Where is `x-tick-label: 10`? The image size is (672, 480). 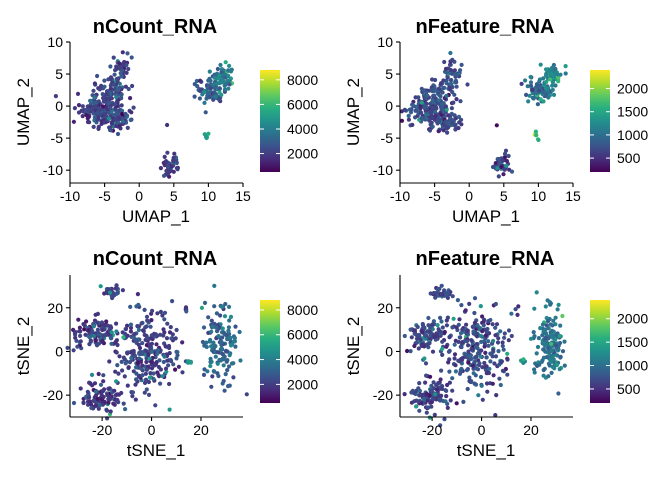
x-tick-label: 10 is located at coordinates (209, 196).